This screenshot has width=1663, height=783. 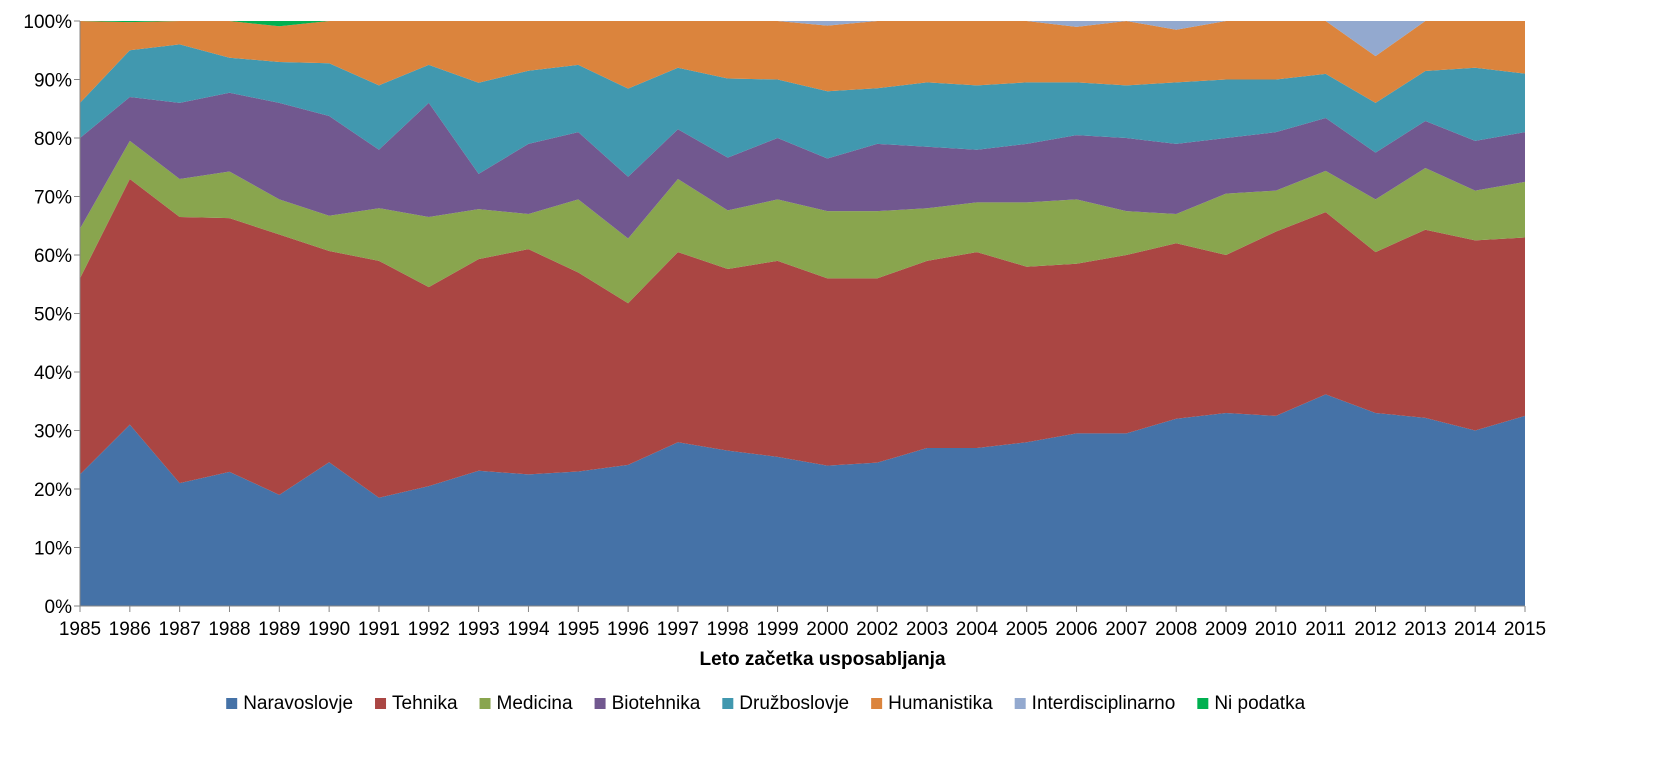 What do you see at coordinates (802, 62) in the screenshot?
I see `area-humanistika` at bounding box center [802, 62].